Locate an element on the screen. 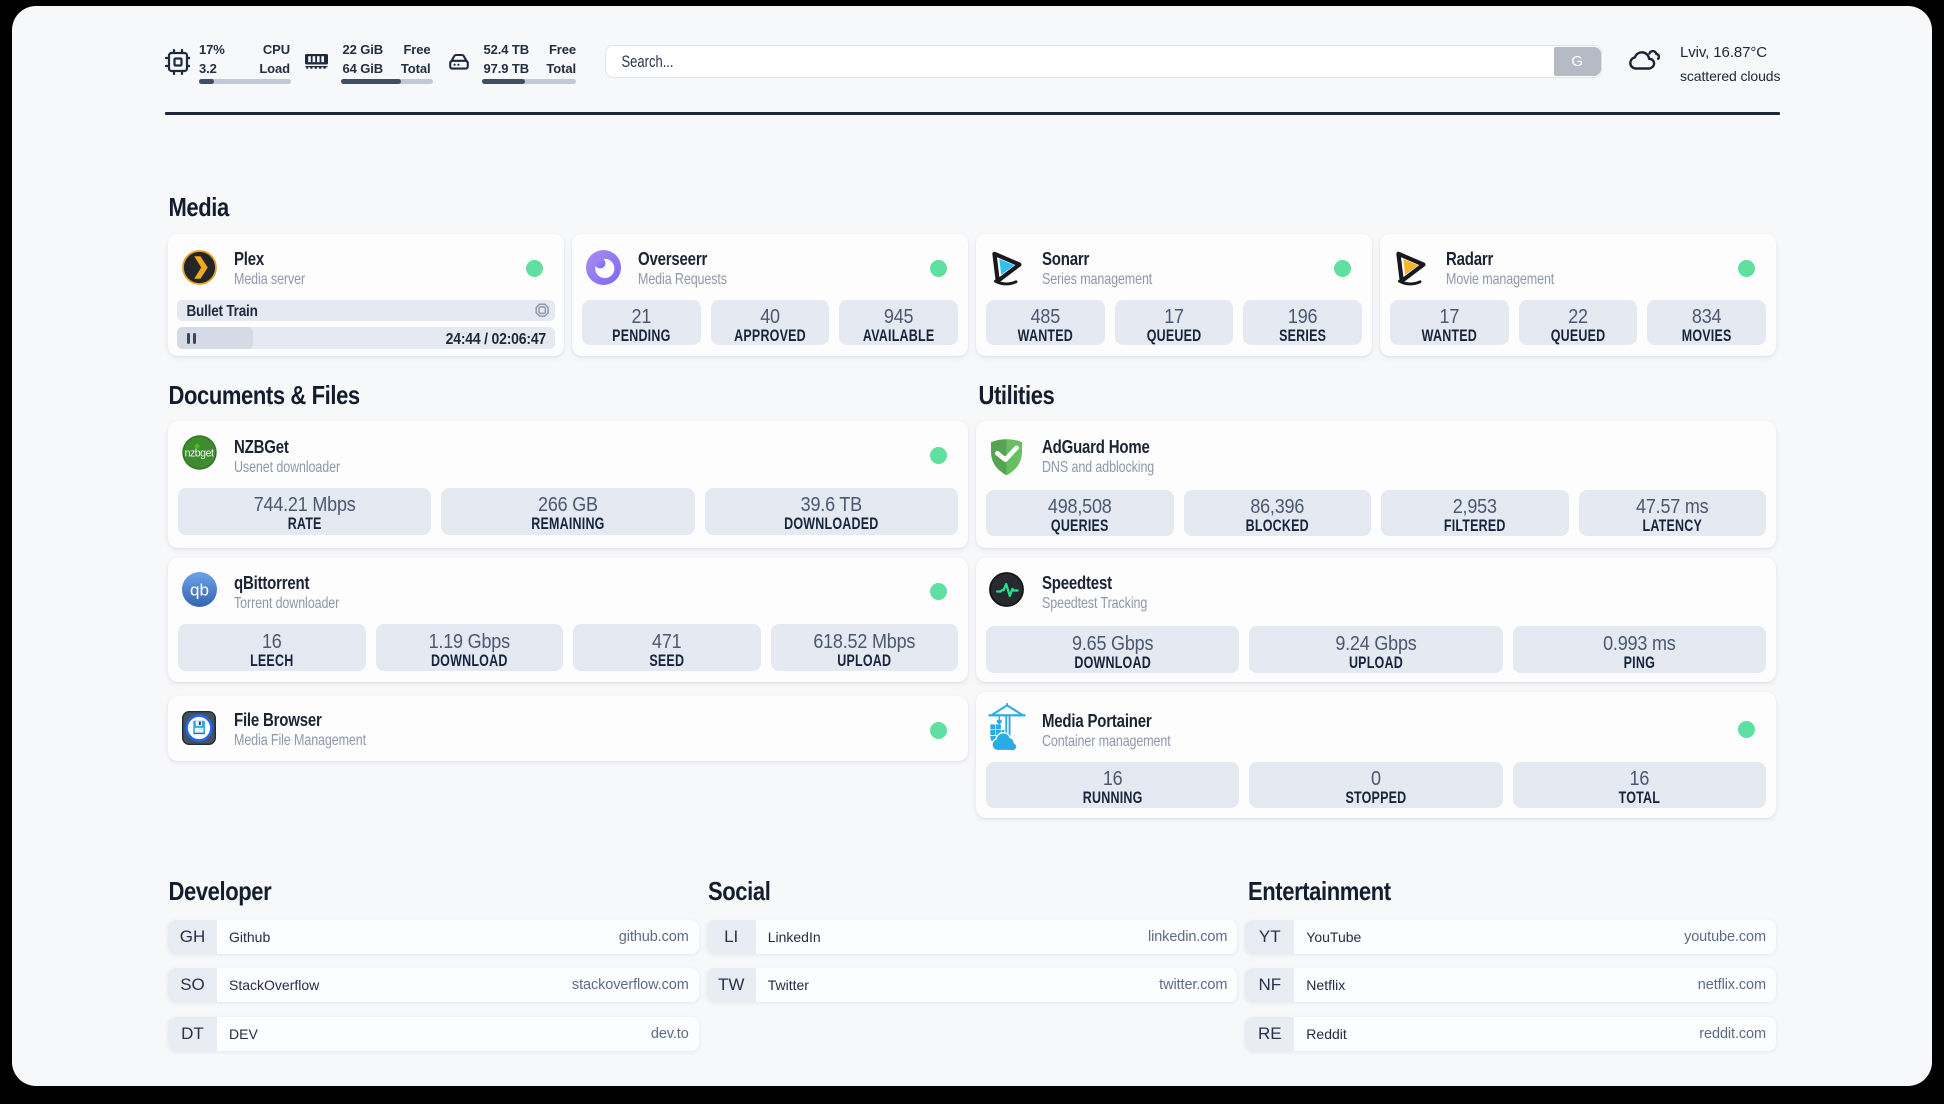  svg-text: nzbget is located at coordinates (198, 454).